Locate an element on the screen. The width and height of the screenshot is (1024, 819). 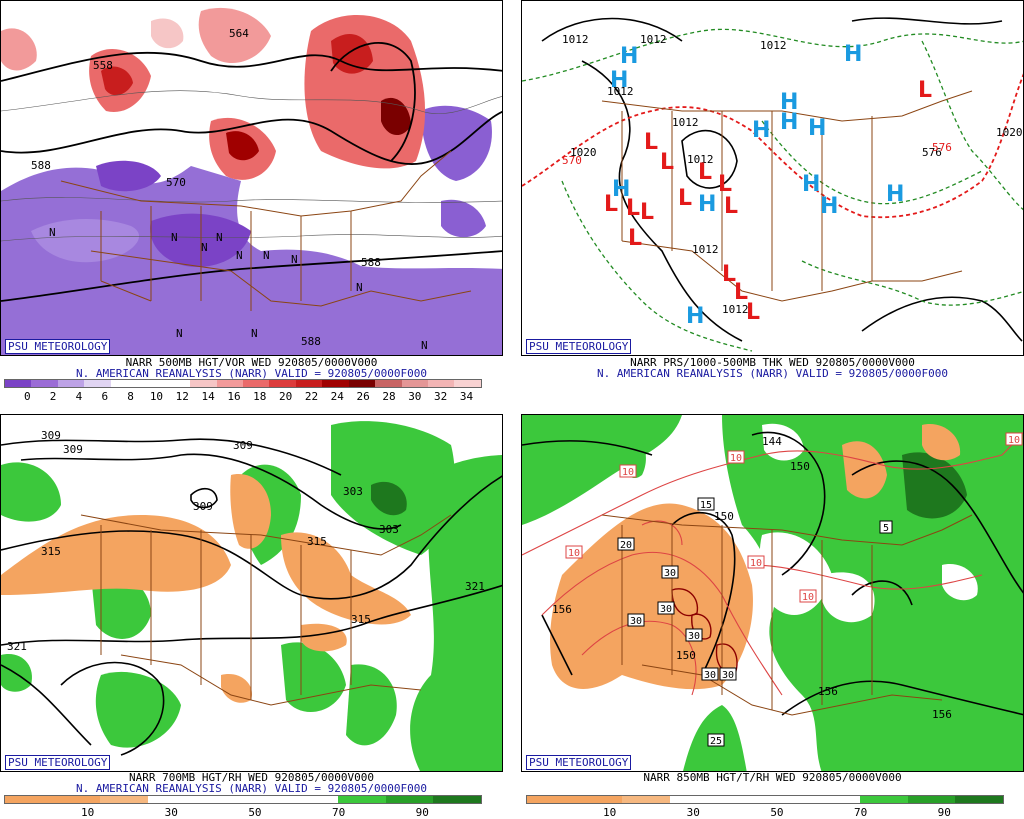
svg-text: 20 is located at coordinates (626, 545).